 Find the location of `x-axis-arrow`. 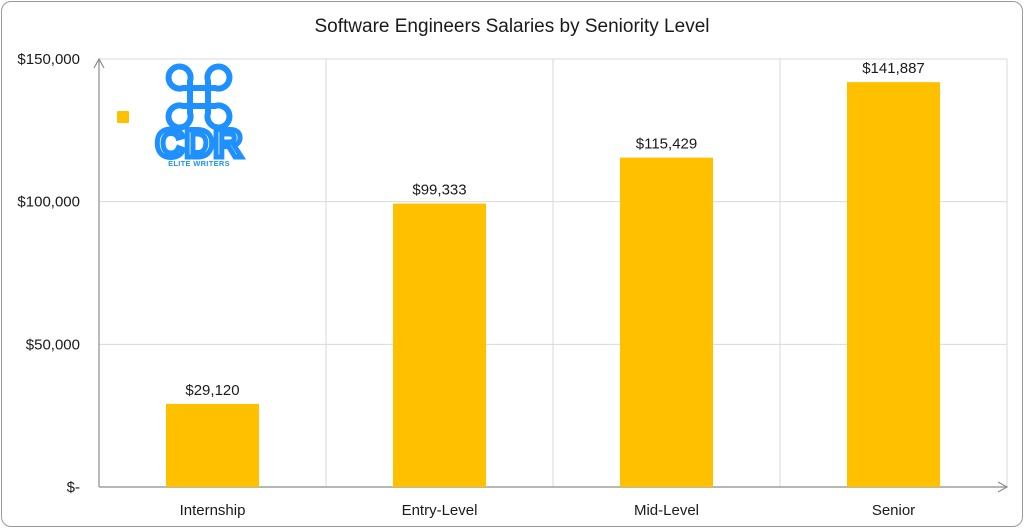

x-axis-arrow is located at coordinates (1003, 487).